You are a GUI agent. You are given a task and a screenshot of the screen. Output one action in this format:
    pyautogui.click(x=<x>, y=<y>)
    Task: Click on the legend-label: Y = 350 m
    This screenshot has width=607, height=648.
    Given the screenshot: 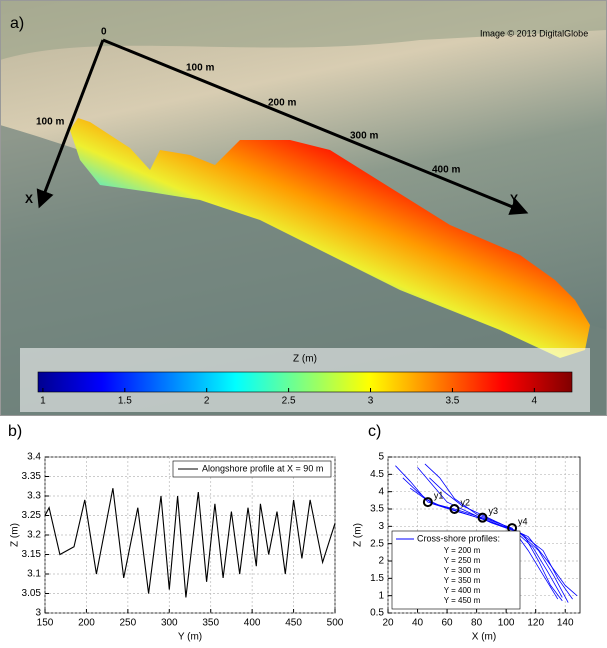 What is the action you would take?
    pyautogui.click(x=462, y=580)
    